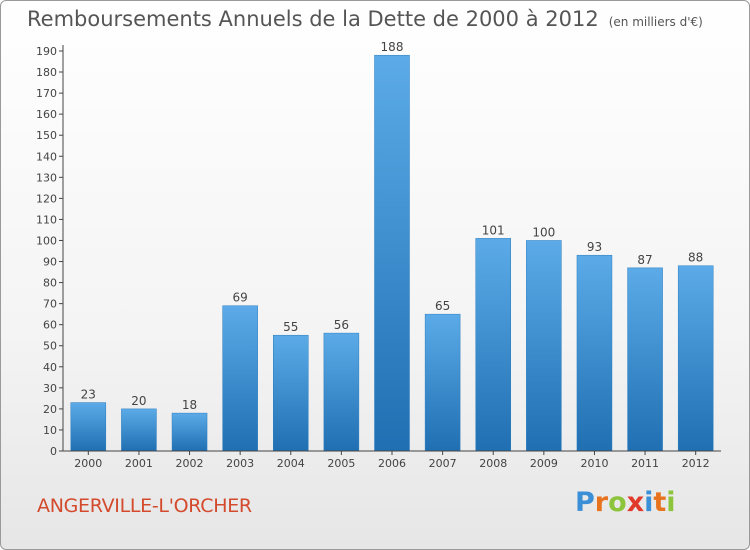  I want to click on y-tick-label: 150, so click(46, 135).